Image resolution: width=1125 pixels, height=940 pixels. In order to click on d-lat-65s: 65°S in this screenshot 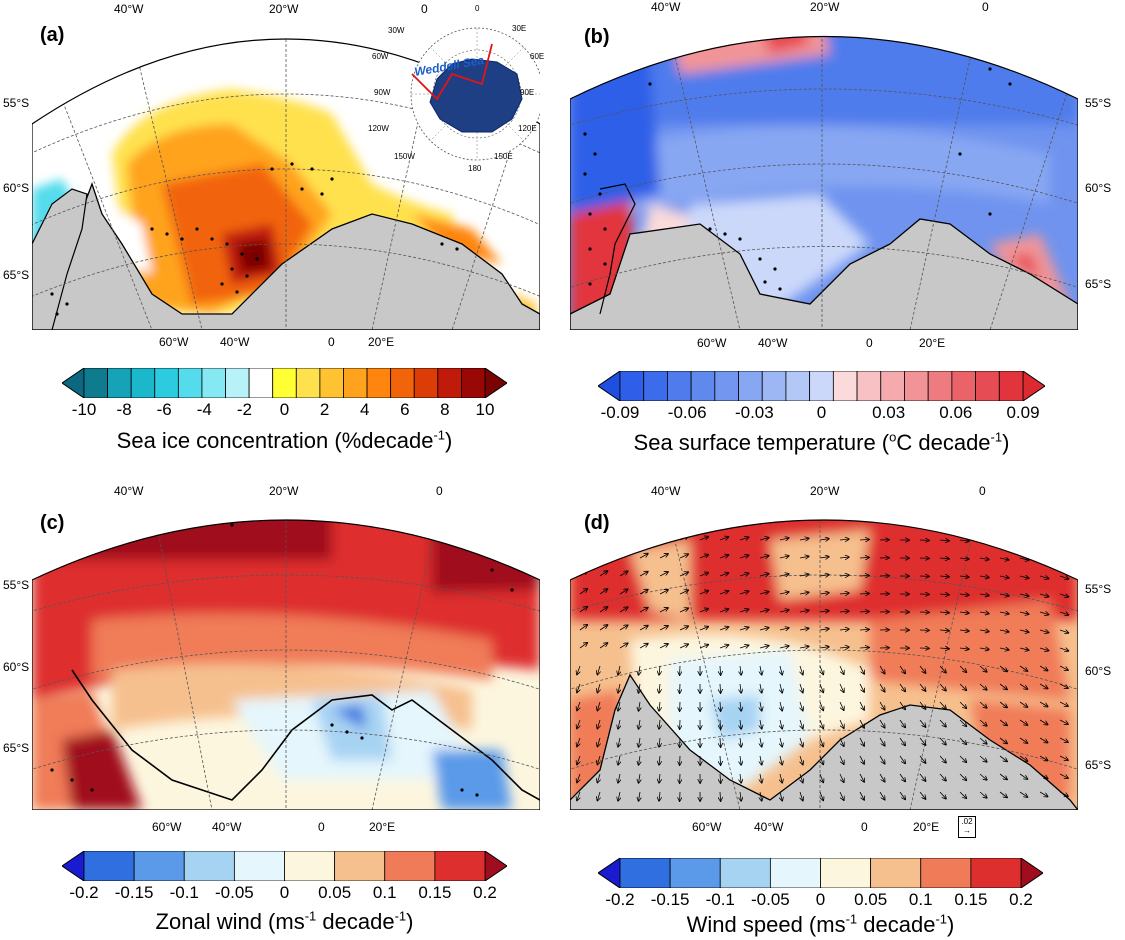, I will do `click(1098, 765)`.